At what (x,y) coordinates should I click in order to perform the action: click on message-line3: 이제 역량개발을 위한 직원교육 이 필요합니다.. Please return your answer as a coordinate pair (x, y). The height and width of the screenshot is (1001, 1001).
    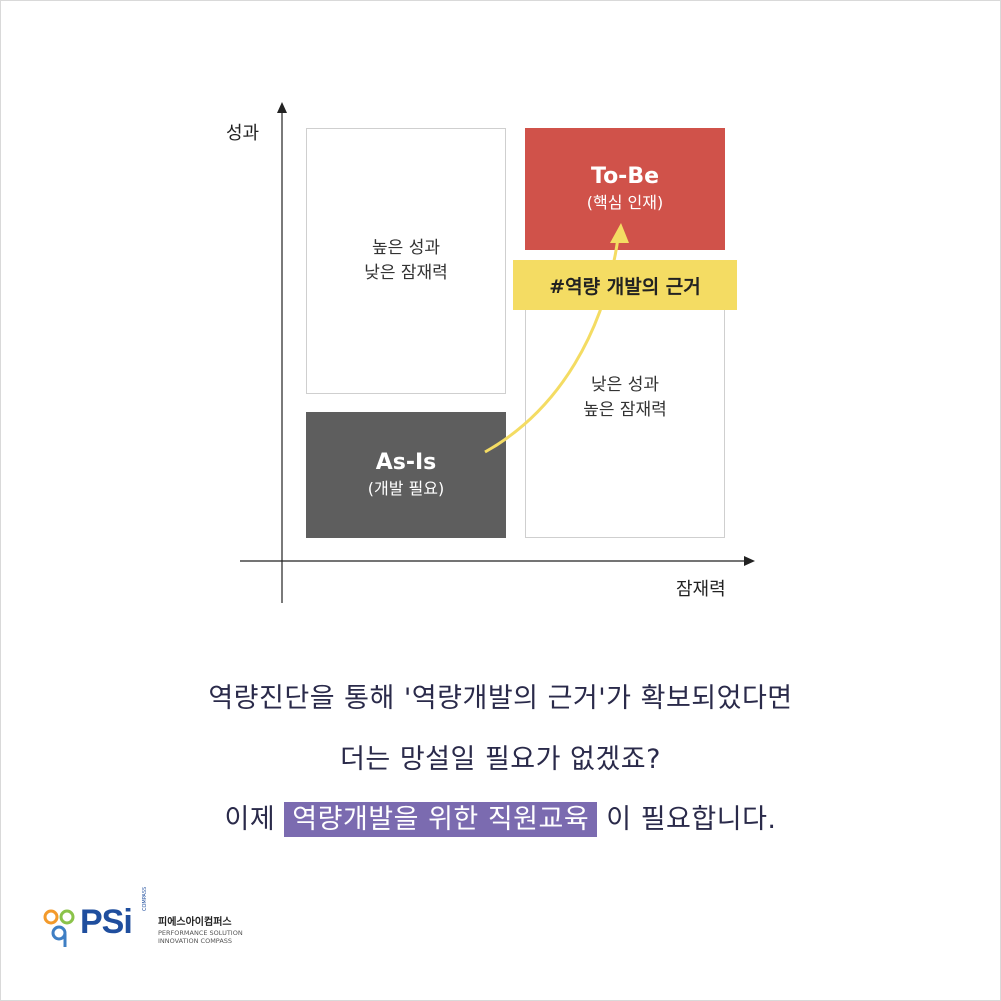
    Looking at the image, I should click on (500, 817).